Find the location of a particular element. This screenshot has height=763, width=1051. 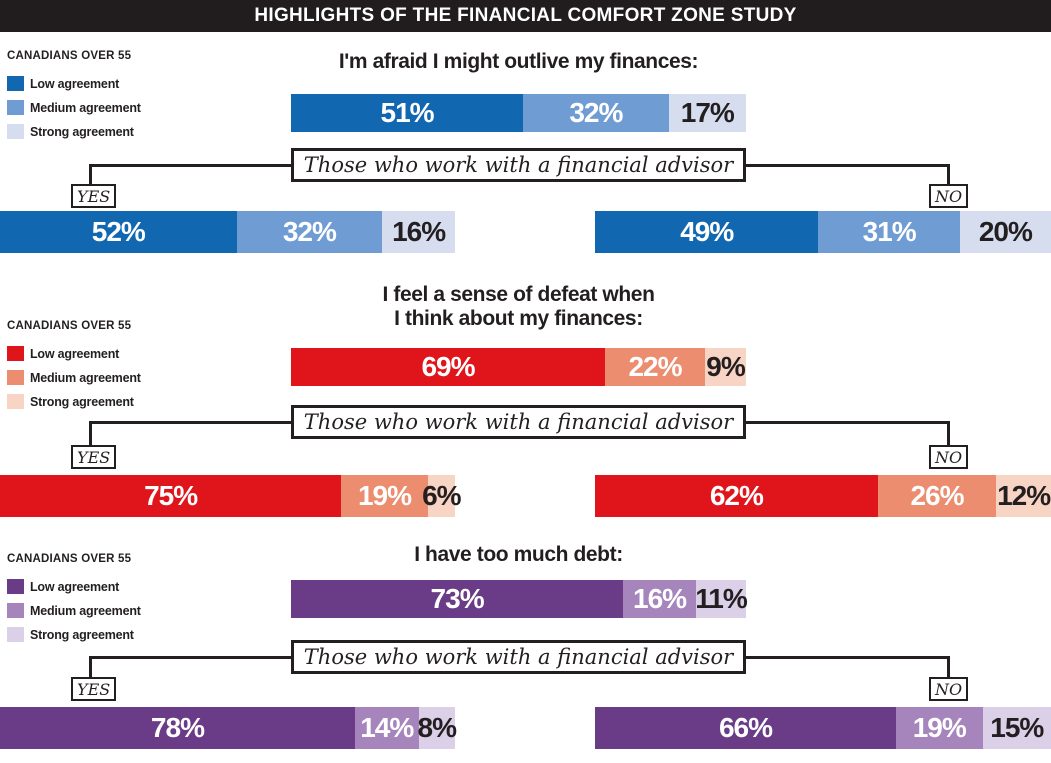

question-title: I'm afraid I might outlive my finances: is located at coordinates (518, 61).